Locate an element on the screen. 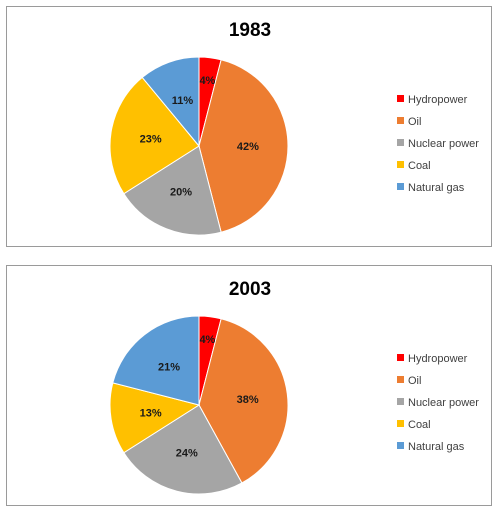 The height and width of the screenshot is (512, 499). data-label-natural-gas: 21% is located at coordinates (169, 367).